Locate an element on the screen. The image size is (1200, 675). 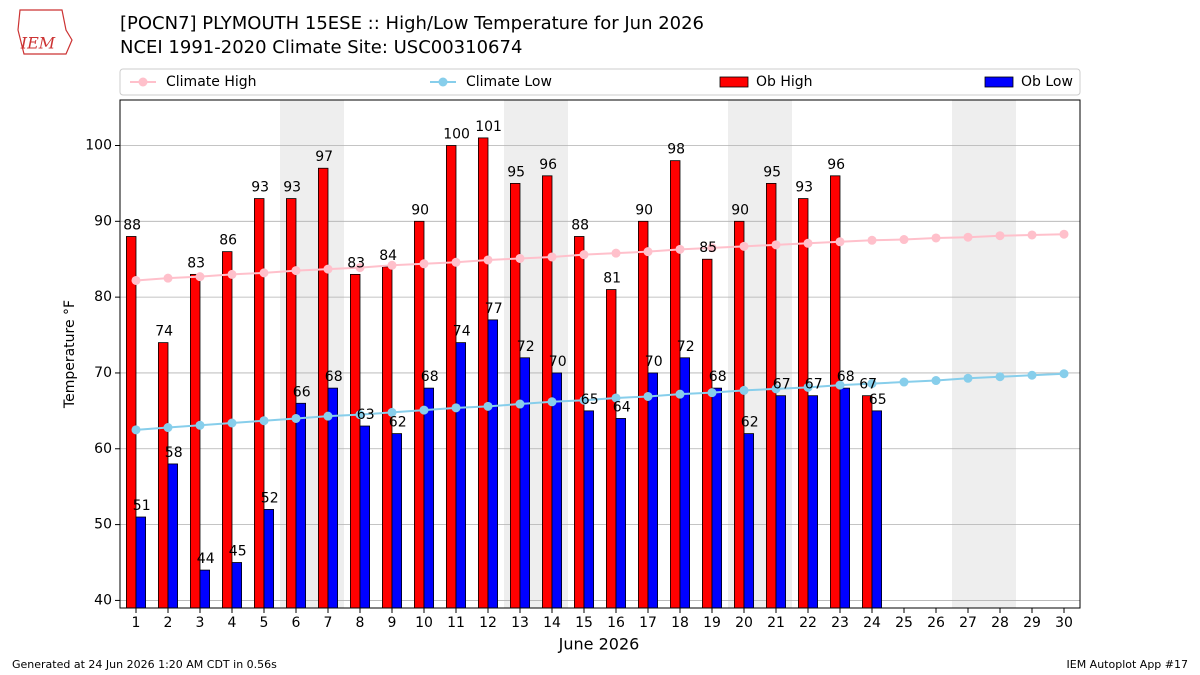
x-axis-label: June 2026 is located at coordinates (599, 644).